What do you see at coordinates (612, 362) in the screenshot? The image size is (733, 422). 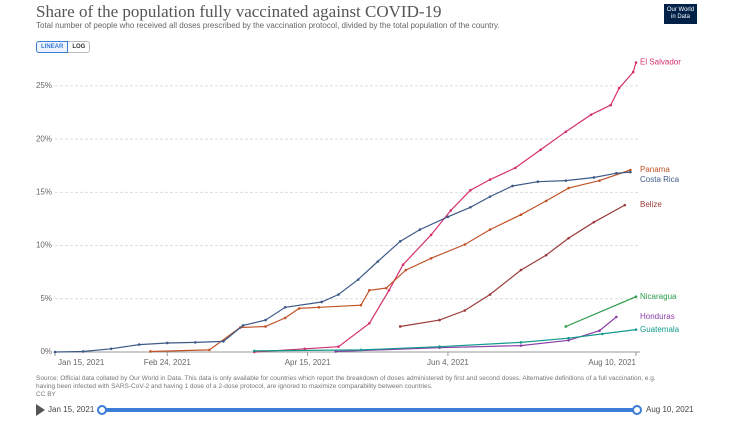 I see `x-tick-label: Aug 10, 2021` at bounding box center [612, 362].